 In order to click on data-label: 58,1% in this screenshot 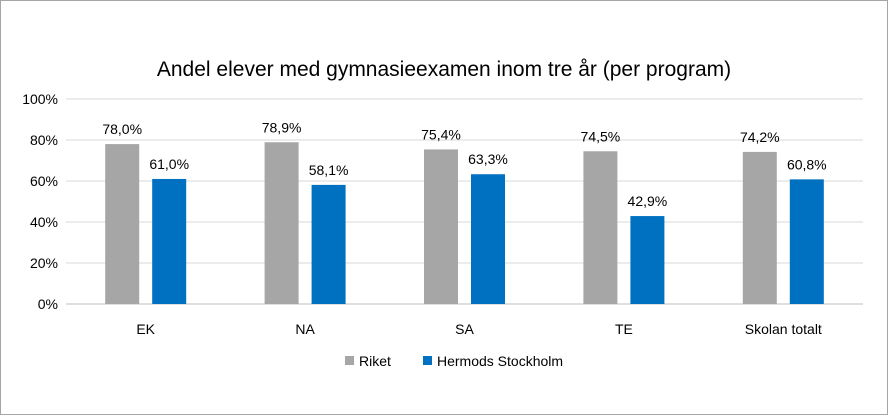, I will do `click(329, 170)`.